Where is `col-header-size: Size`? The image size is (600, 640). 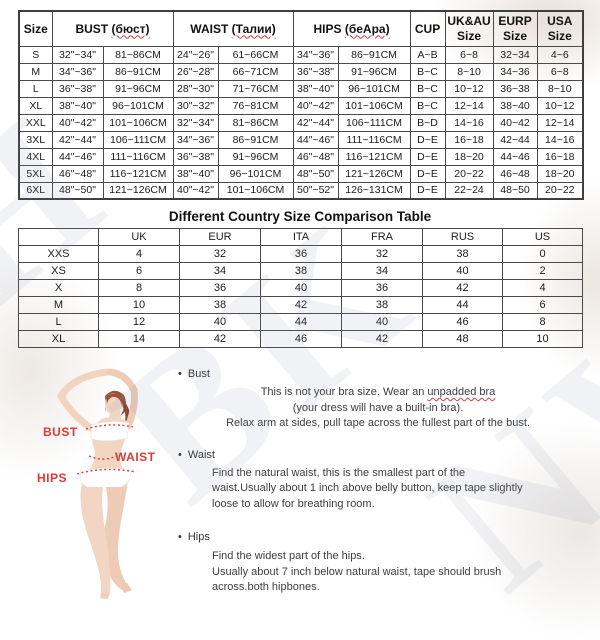
col-header-size: Size is located at coordinates (35, 28).